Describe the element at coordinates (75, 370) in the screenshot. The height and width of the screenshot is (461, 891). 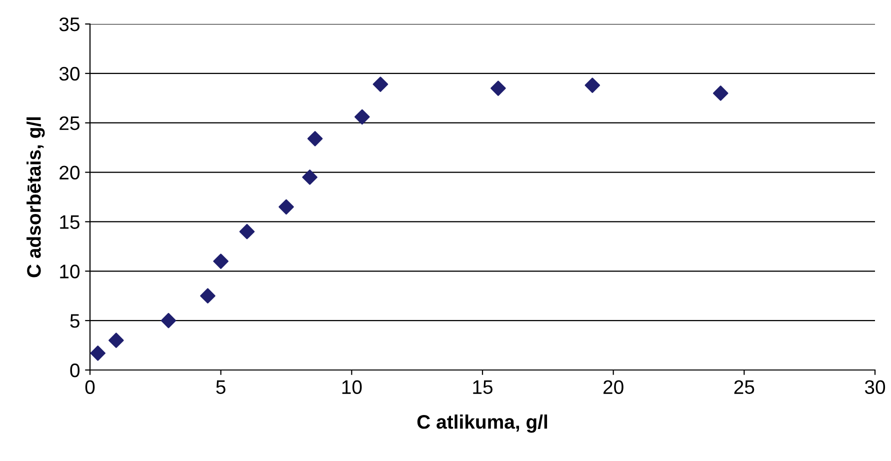
I see `y-tick-label: 0` at that location.